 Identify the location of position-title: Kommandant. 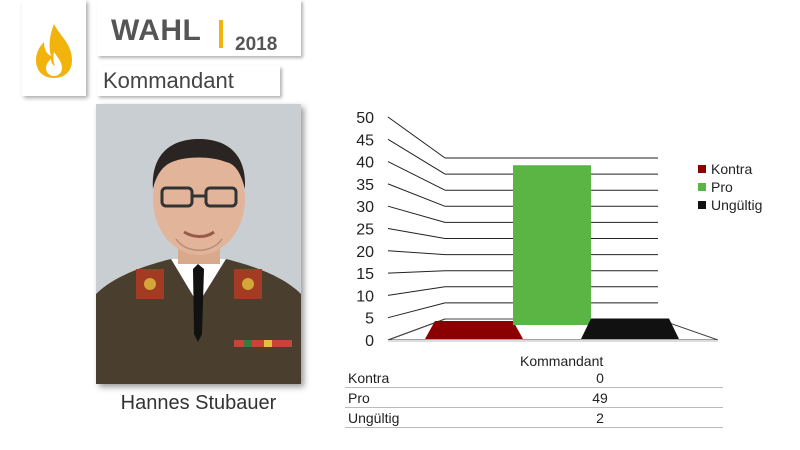
(168, 80).